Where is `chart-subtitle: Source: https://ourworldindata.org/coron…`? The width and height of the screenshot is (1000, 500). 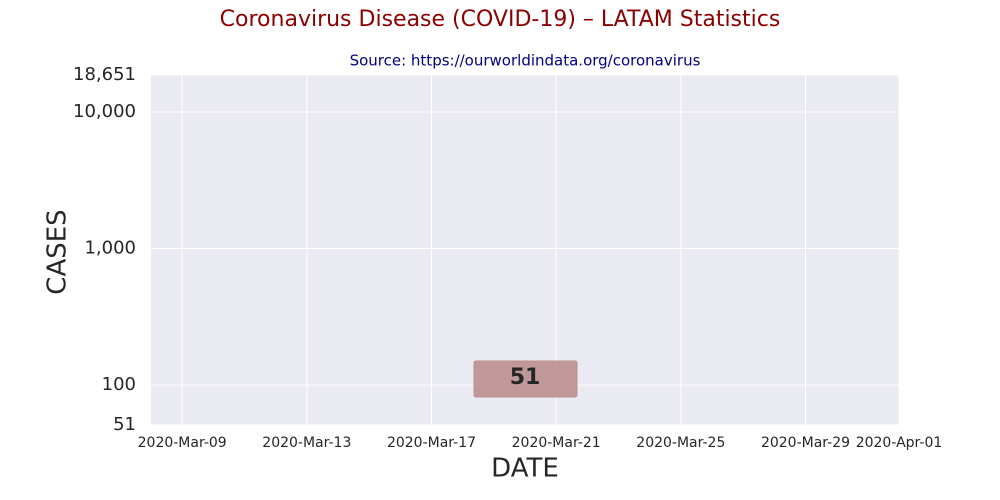
chart-subtitle: Source: https://ourworldindata.org/coron… is located at coordinates (525, 61).